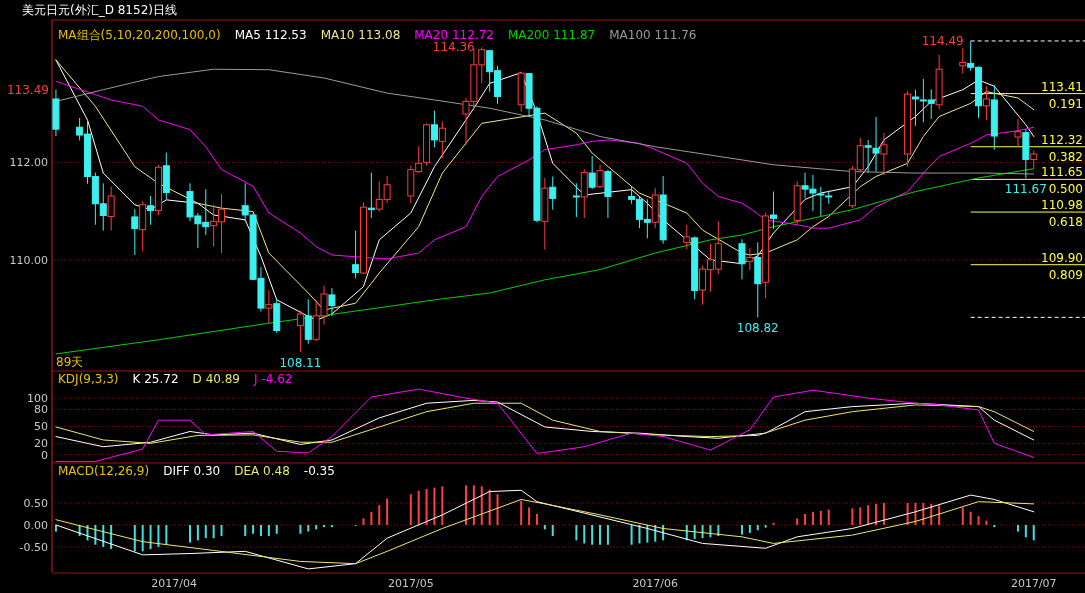  What do you see at coordinates (174, 583) in the screenshot?
I see `x-tick-label: 2017/04` at bounding box center [174, 583].